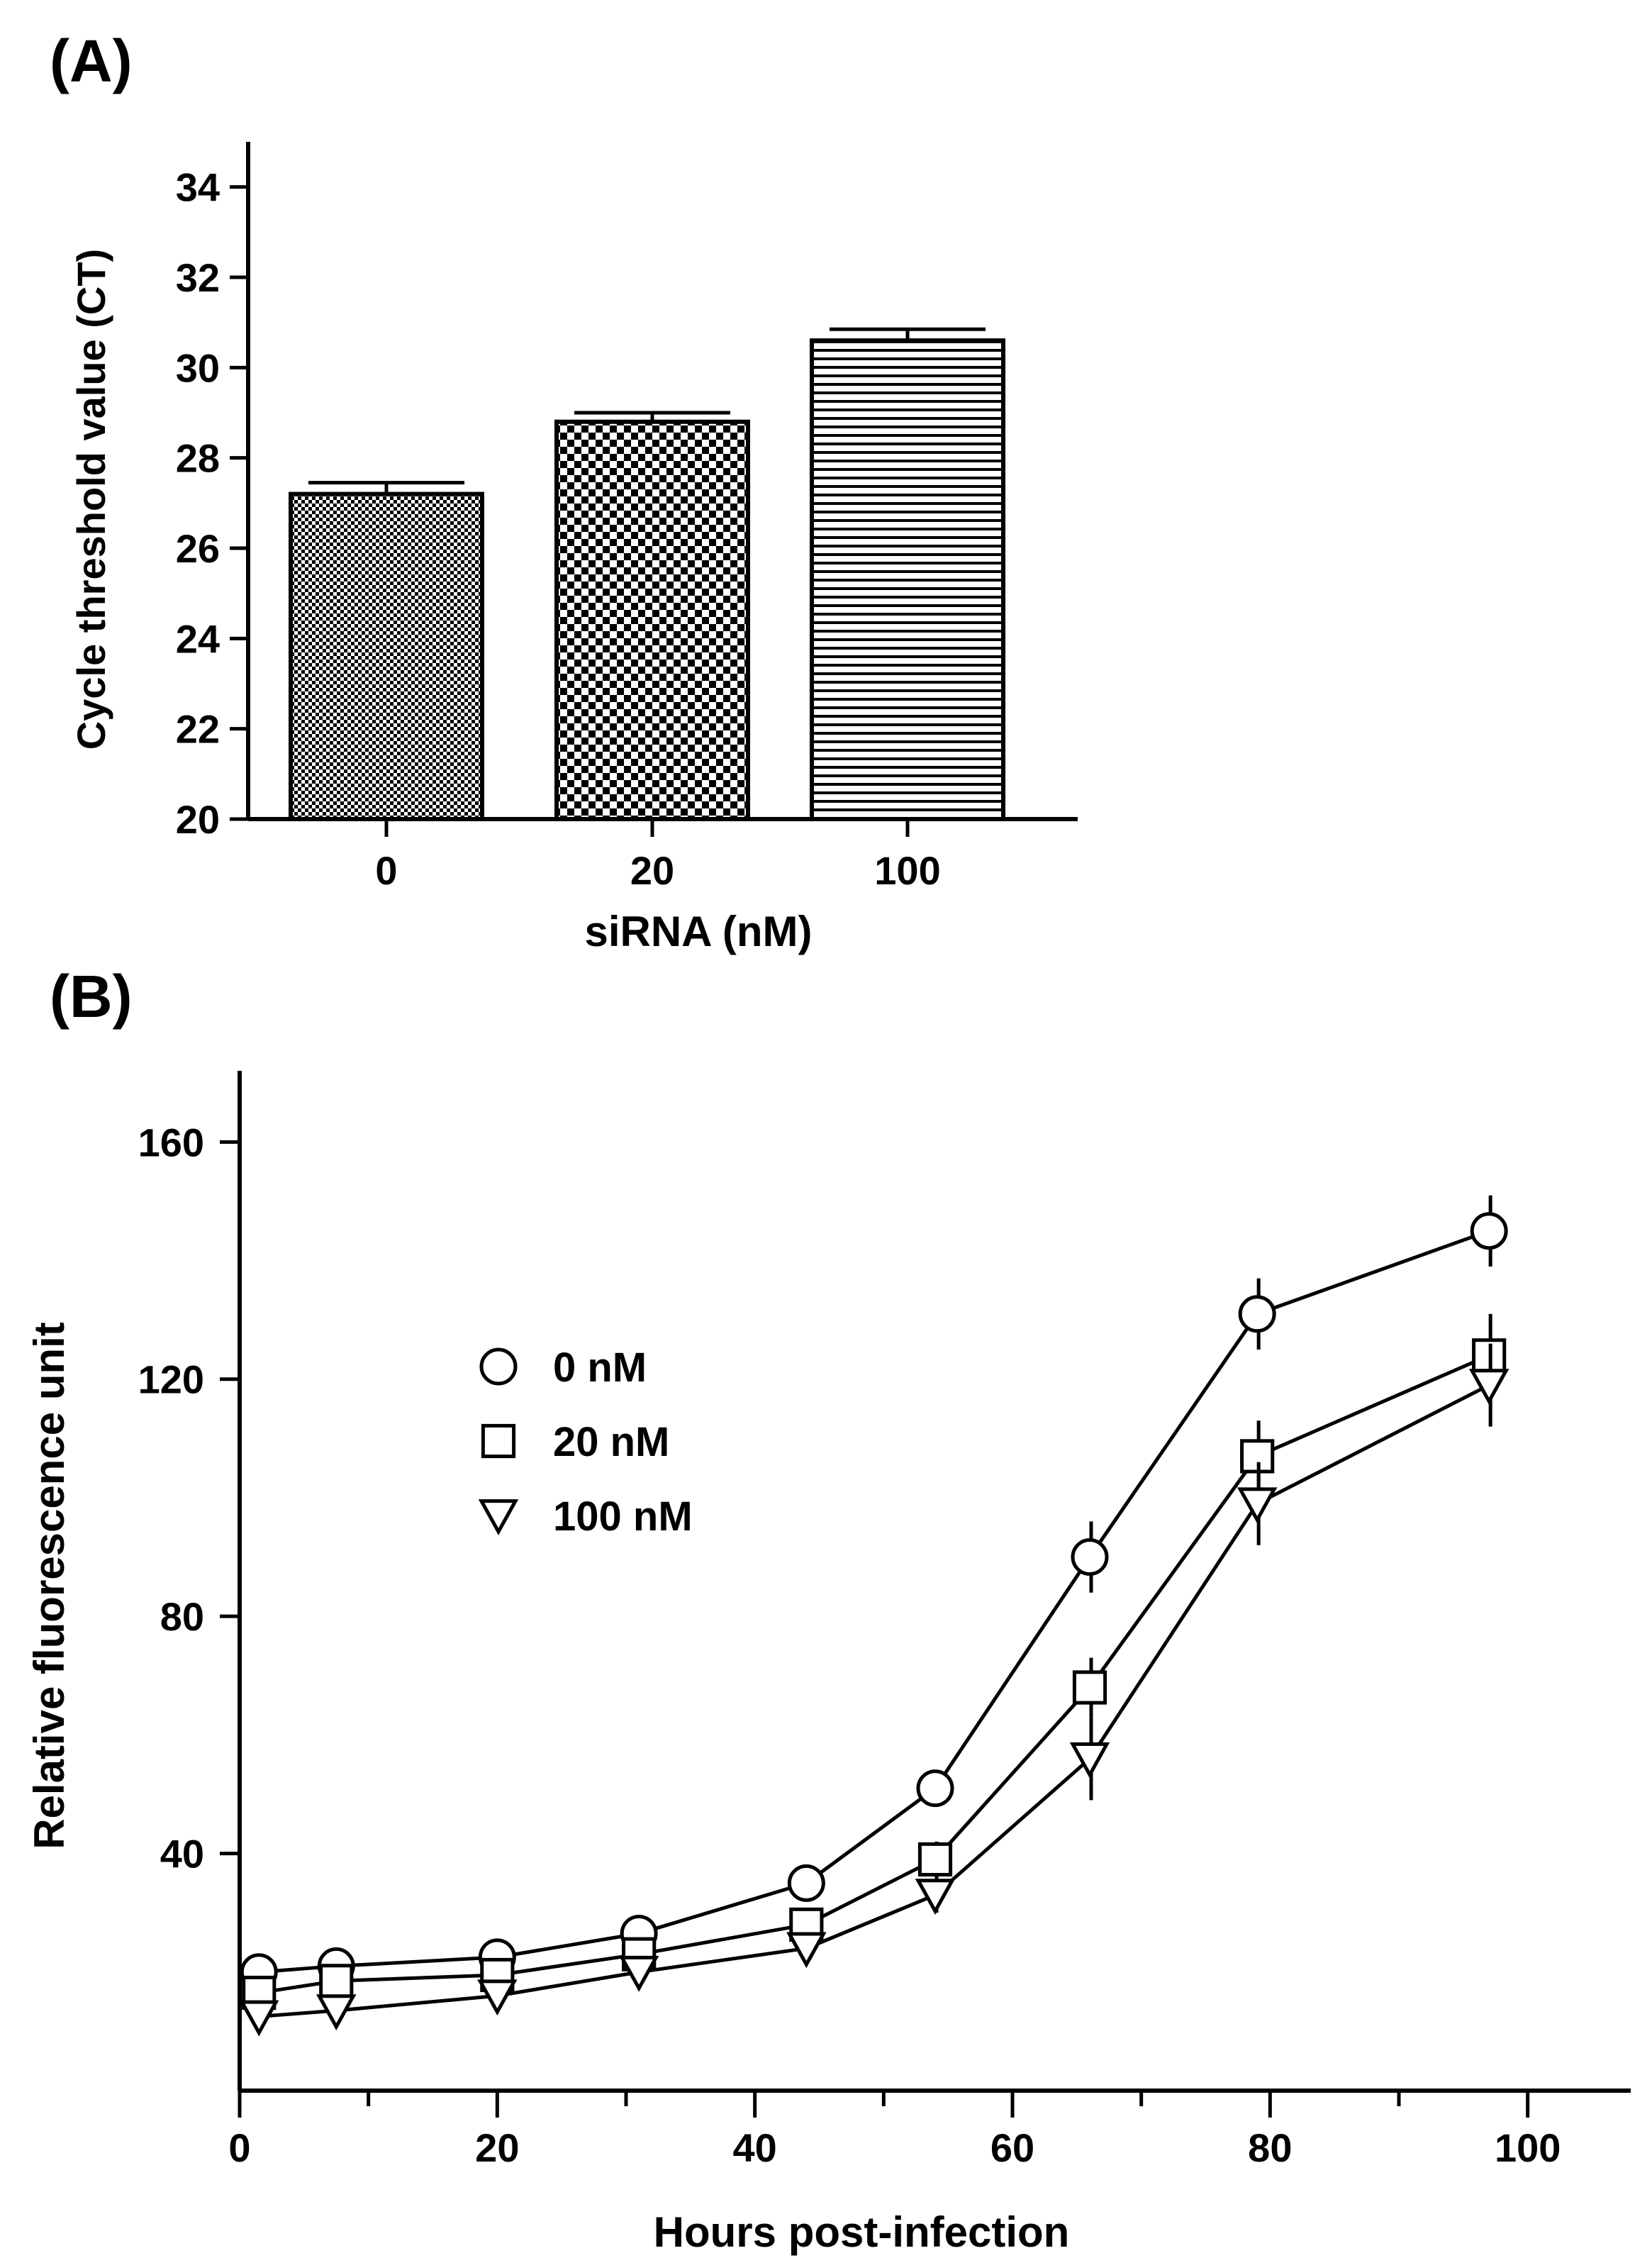 The width and height of the screenshot is (1652, 2258). Describe the element at coordinates (755, 2147) in the screenshot. I see `panel-b-x-tick-label: 40` at that location.